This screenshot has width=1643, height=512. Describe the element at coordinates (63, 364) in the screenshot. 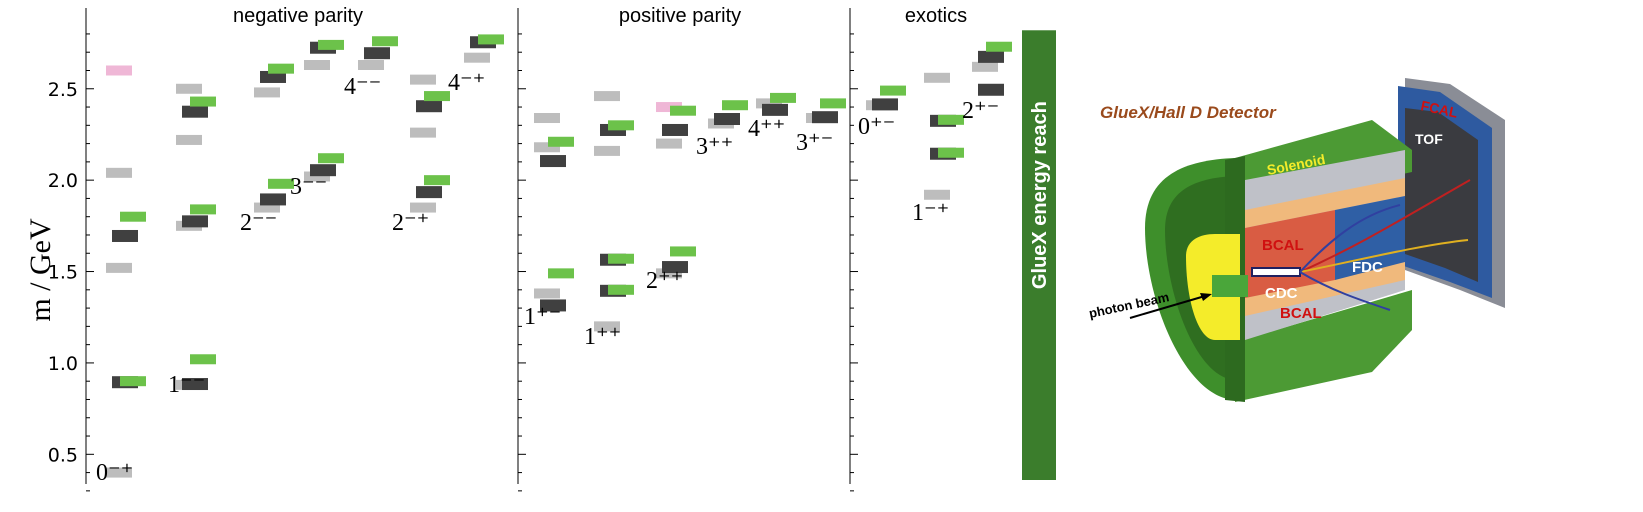

I see `y-tick-label: 1.0` at that location.